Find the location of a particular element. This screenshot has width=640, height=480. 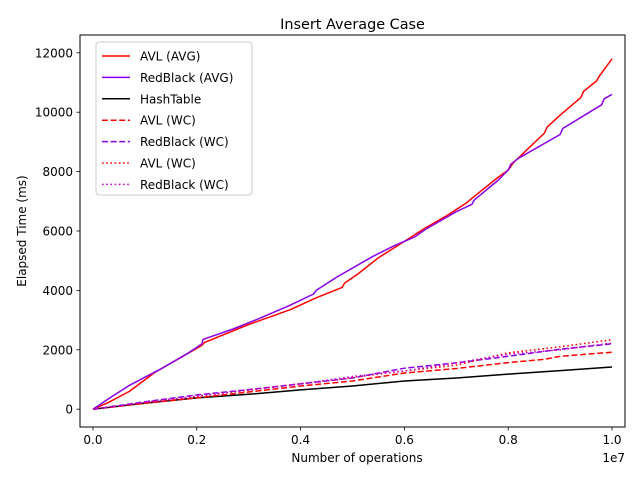

x-tick-label: 0.6 is located at coordinates (404, 440).